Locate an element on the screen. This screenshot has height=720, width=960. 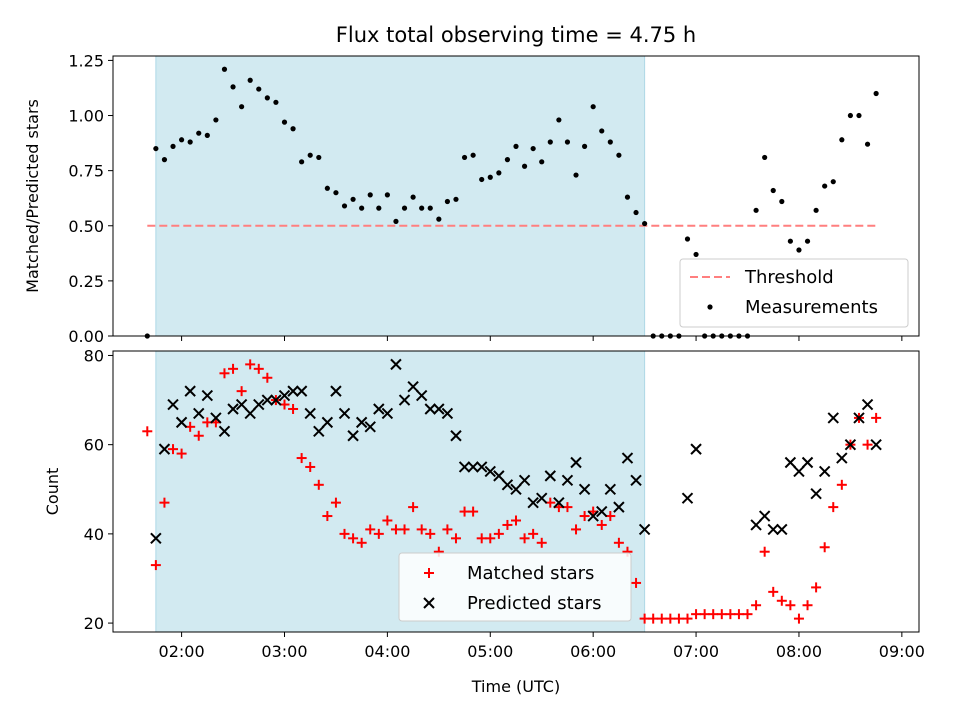
legend-box is located at coordinates (515, 587).